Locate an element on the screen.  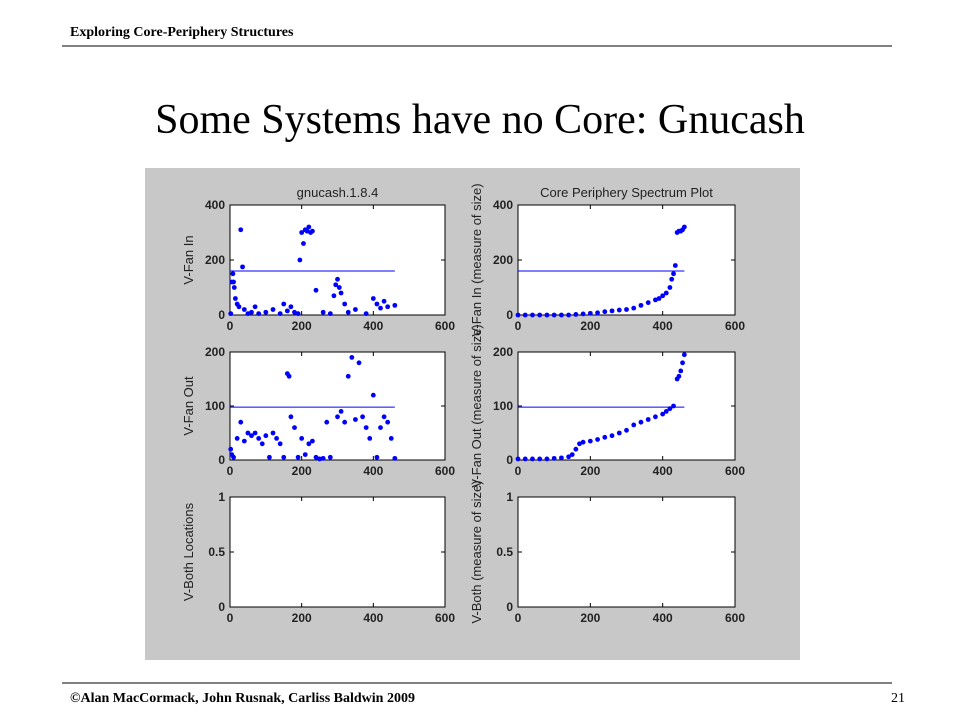
y-tick-label: 100 is located at coordinates (215, 406).